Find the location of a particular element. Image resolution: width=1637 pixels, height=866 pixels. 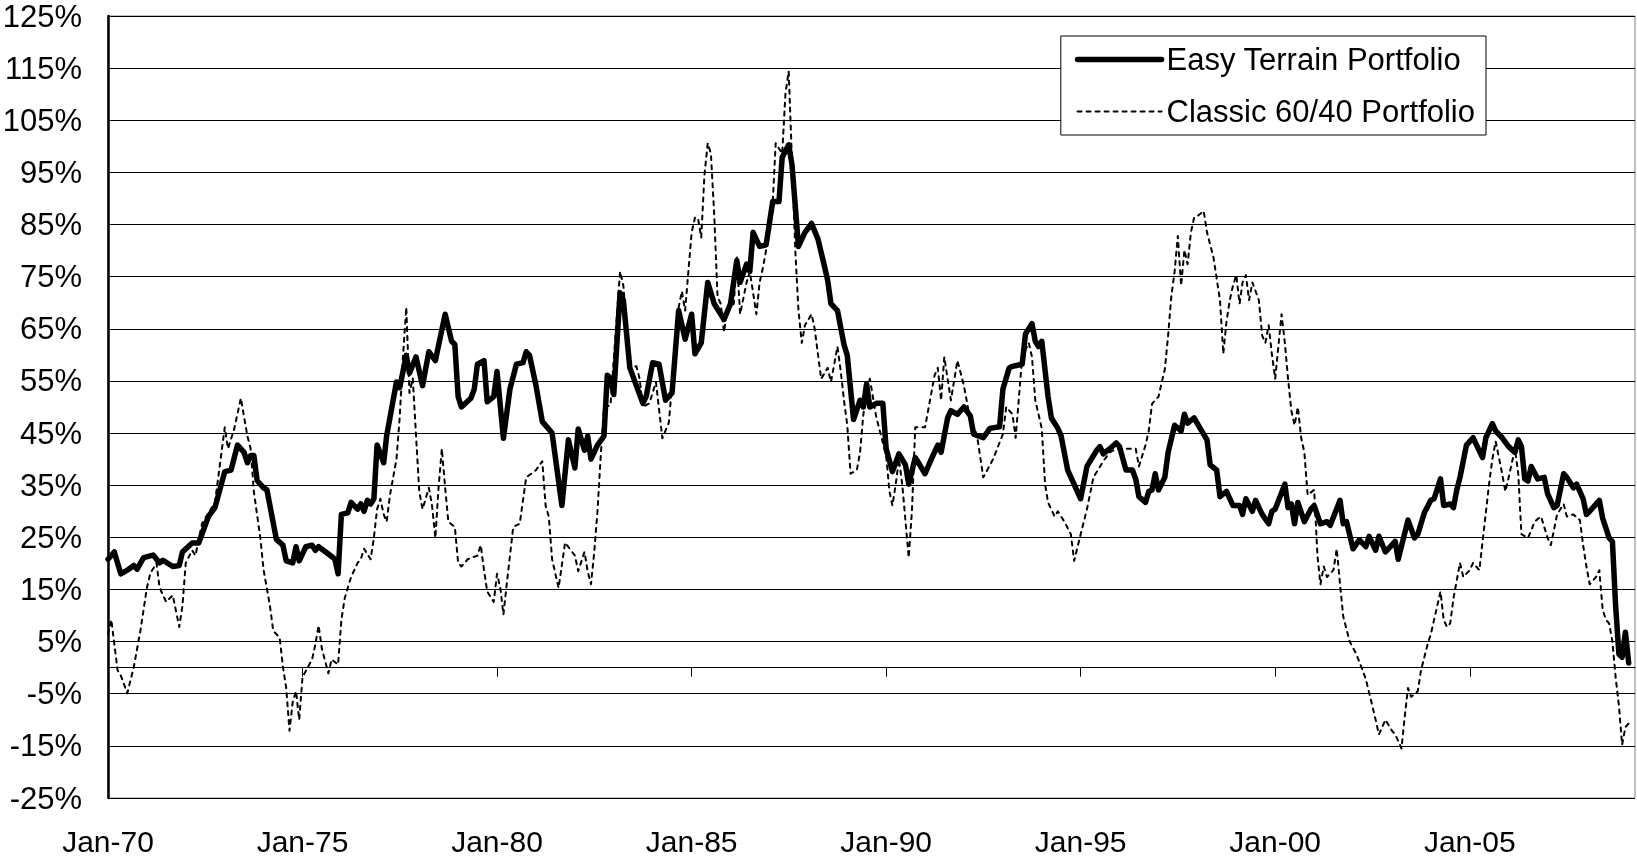

x-tick-label: Jan-70 is located at coordinates (108, 841).